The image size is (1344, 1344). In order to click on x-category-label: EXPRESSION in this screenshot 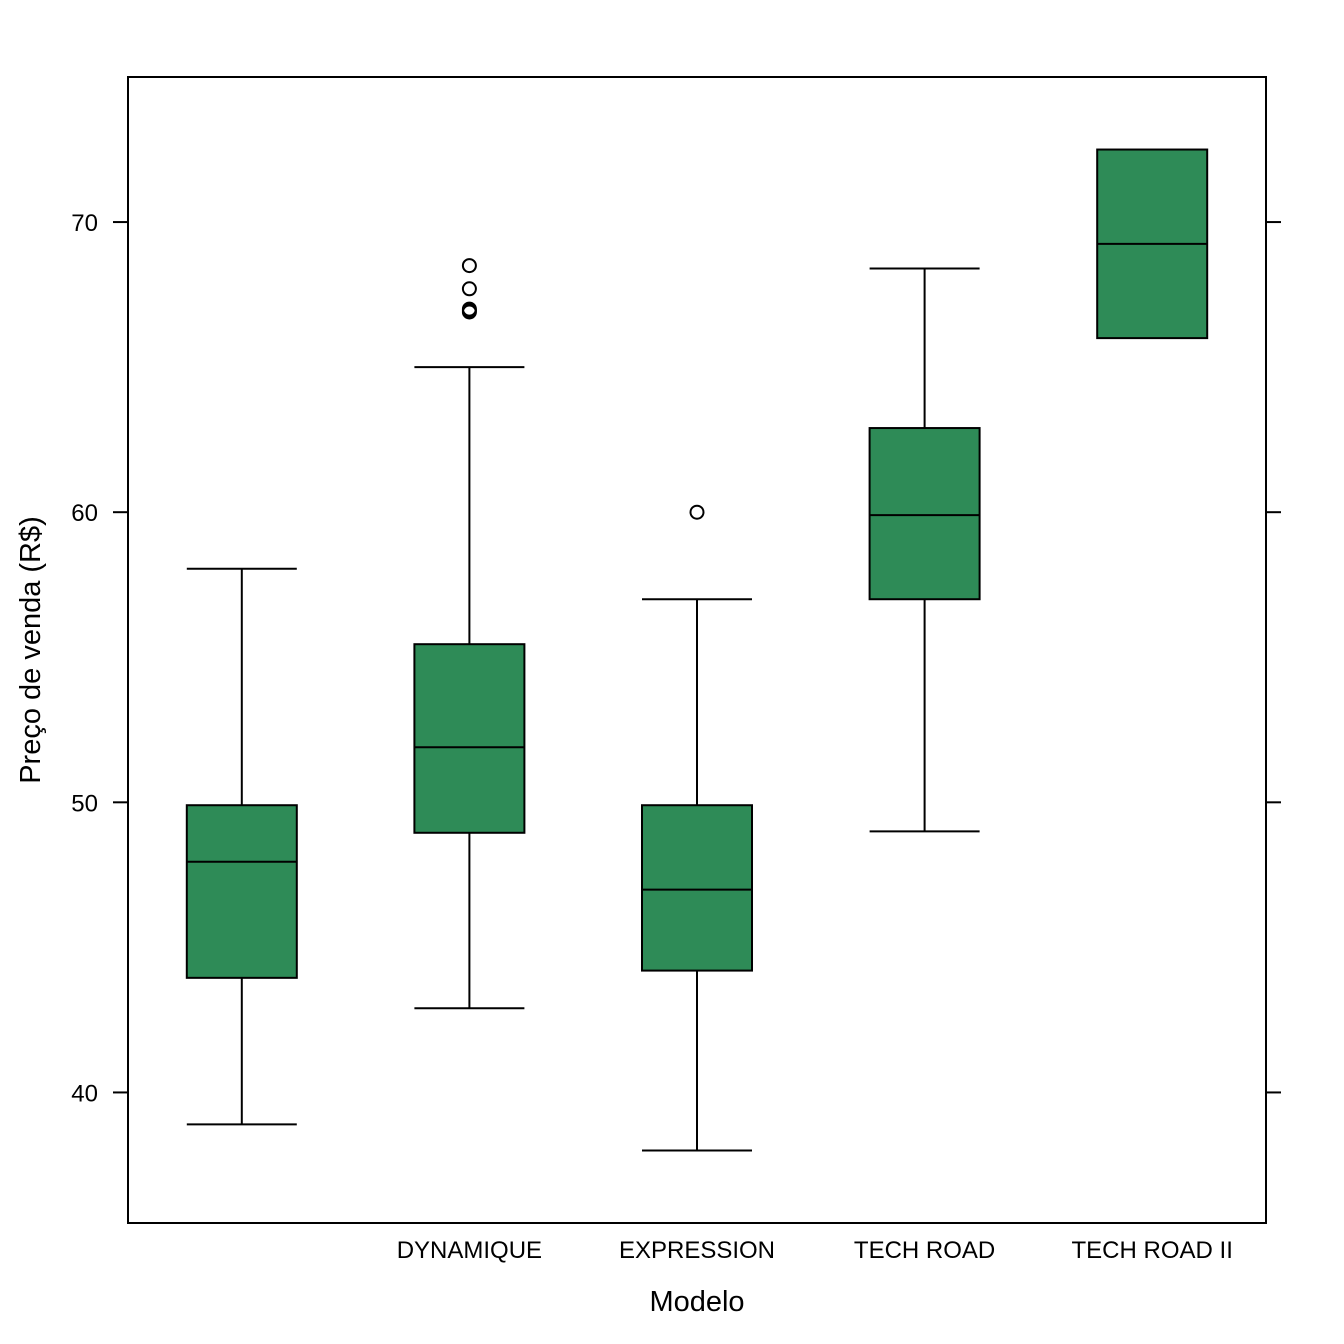, I will do `click(697, 1250)`.